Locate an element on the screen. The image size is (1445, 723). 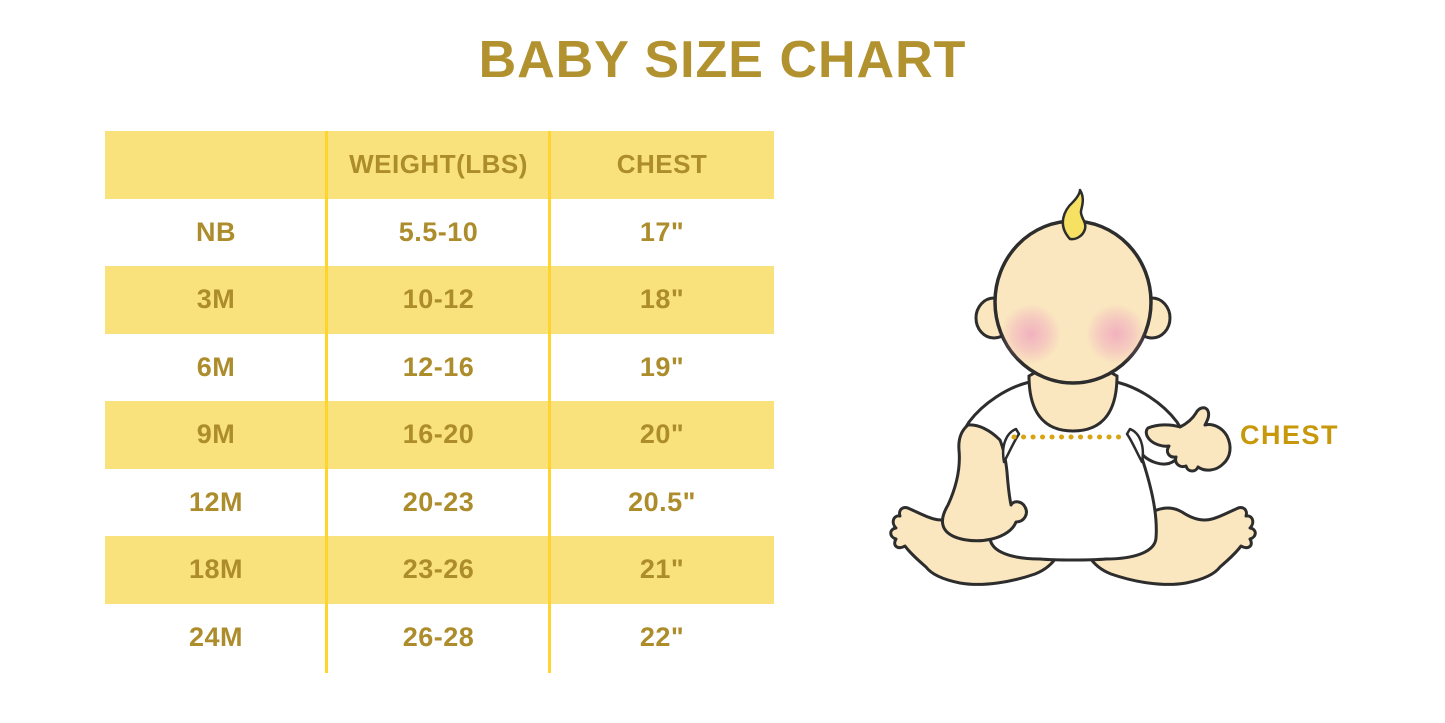
baby-left-cheek is located at coordinates (1031, 334).